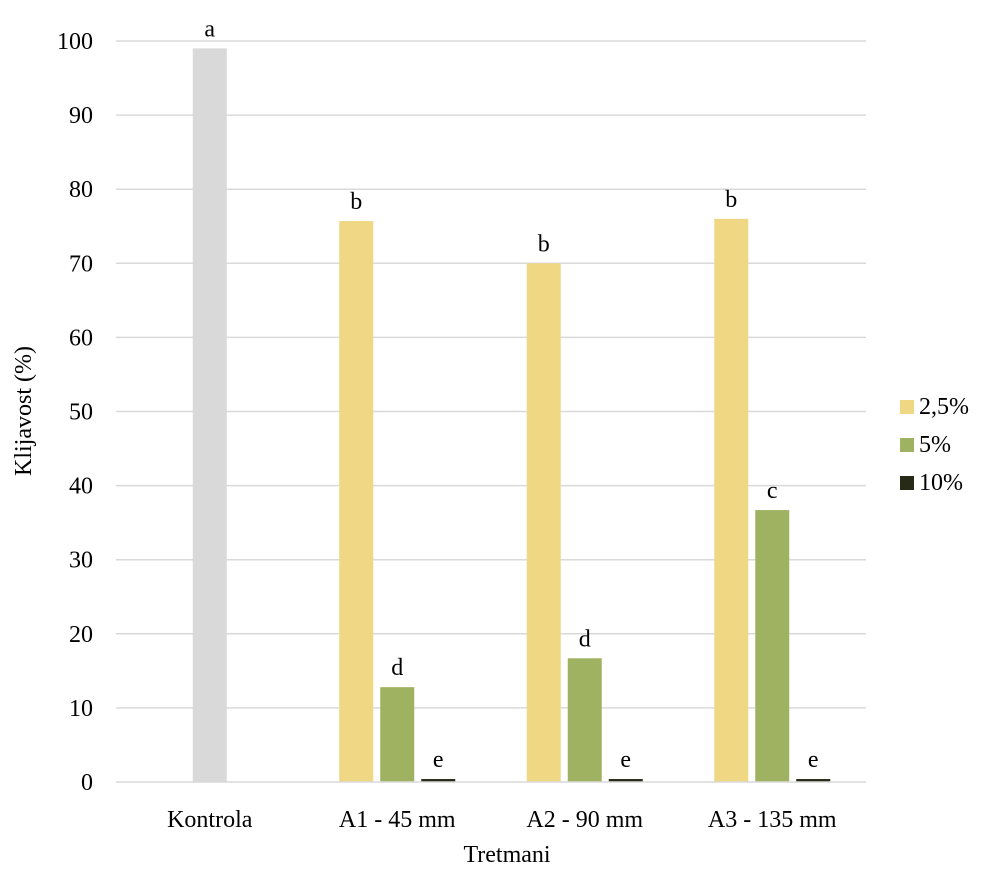  What do you see at coordinates (584, 820) in the screenshot?
I see `x-tick-label: A2 - 90 mm` at bounding box center [584, 820].